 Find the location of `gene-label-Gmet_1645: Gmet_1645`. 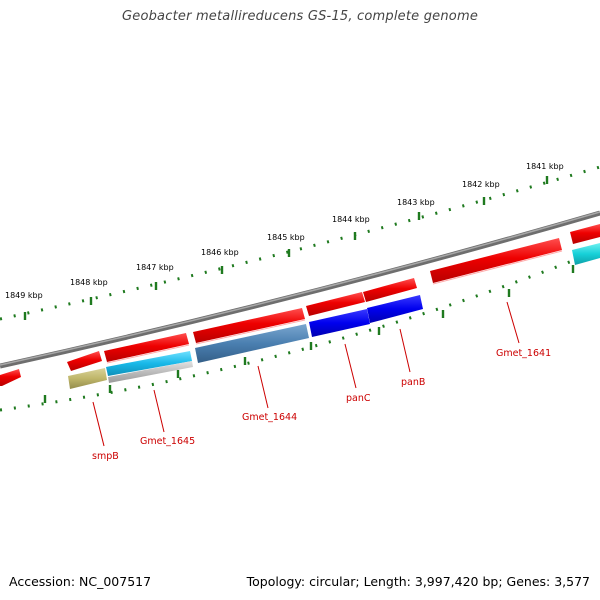

gene-label-Gmet_1645: Gmet_1645 is located at coordinates (167, 441).